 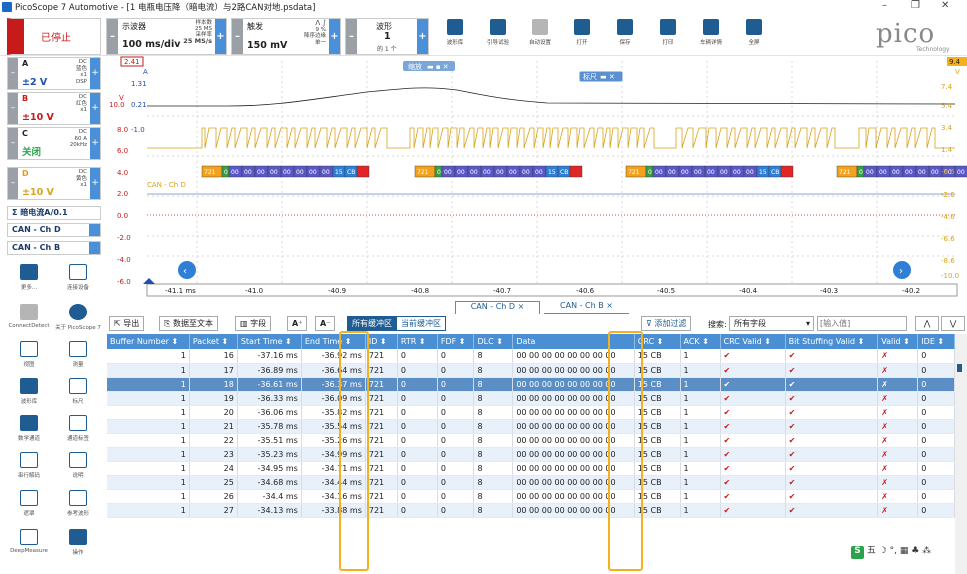 What do you see at coordinates (54, 36) in the screenshot?
I see `stop-button: 已停止` at bounding box center [54, 36].